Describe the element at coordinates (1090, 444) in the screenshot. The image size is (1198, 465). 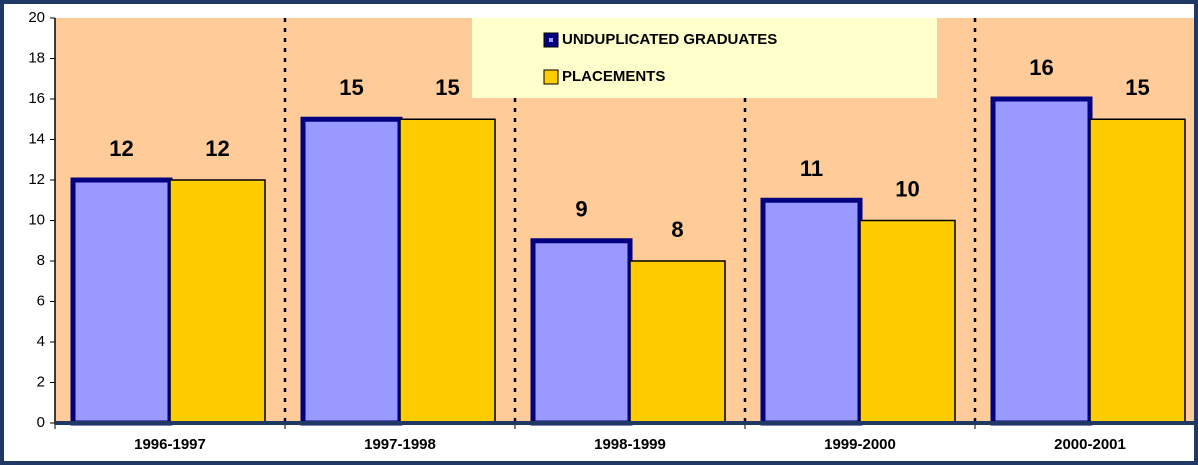
I see `x-tick-label: 2000-2001` at that location.